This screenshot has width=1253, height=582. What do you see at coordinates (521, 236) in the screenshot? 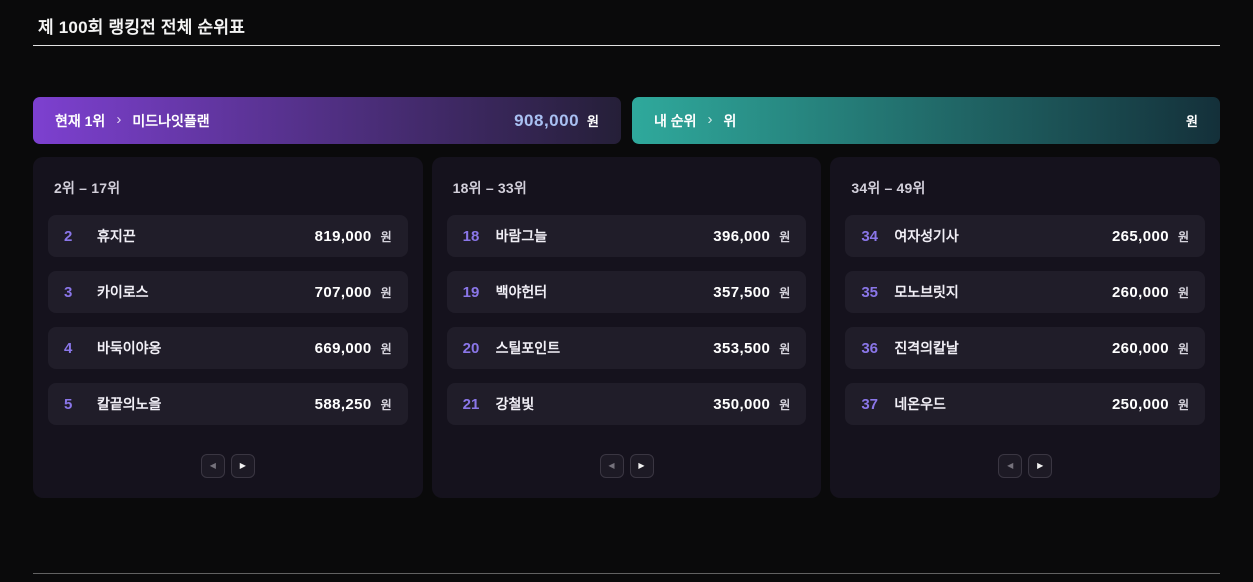
I see `player-name: 바람그늘` at bounding box center [521, 236].